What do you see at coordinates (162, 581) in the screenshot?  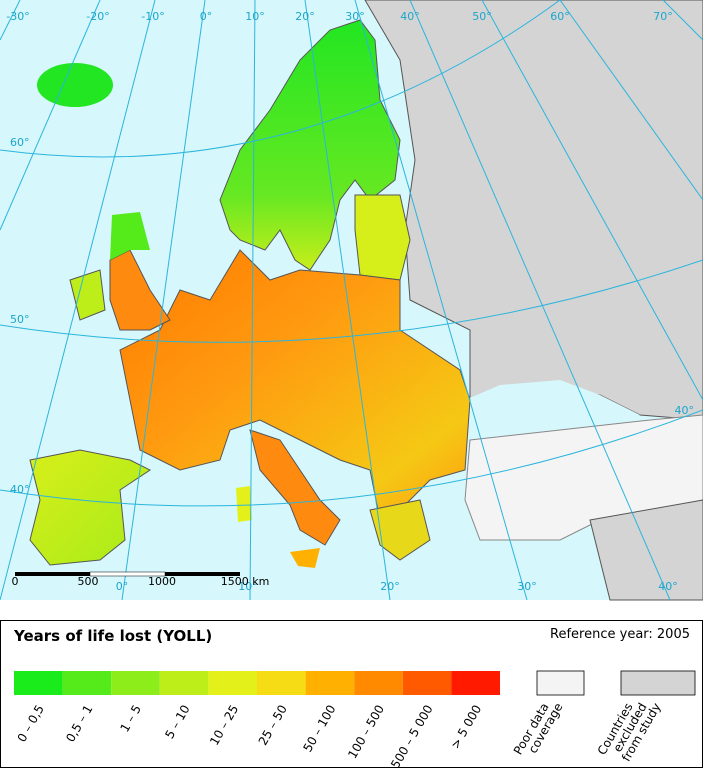 I see `scale-label: 1000` at bounding box center [162, 581].